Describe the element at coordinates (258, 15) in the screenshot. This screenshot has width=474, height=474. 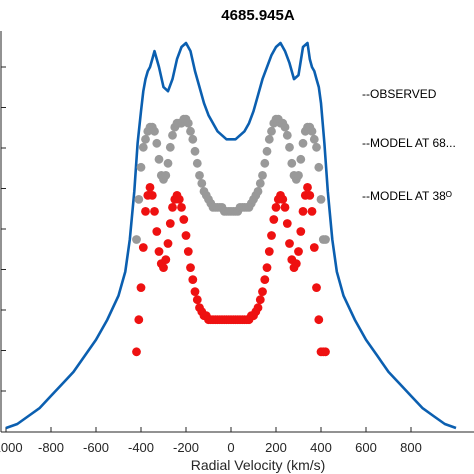
I see `chart-title: 4685.945A` at that location.